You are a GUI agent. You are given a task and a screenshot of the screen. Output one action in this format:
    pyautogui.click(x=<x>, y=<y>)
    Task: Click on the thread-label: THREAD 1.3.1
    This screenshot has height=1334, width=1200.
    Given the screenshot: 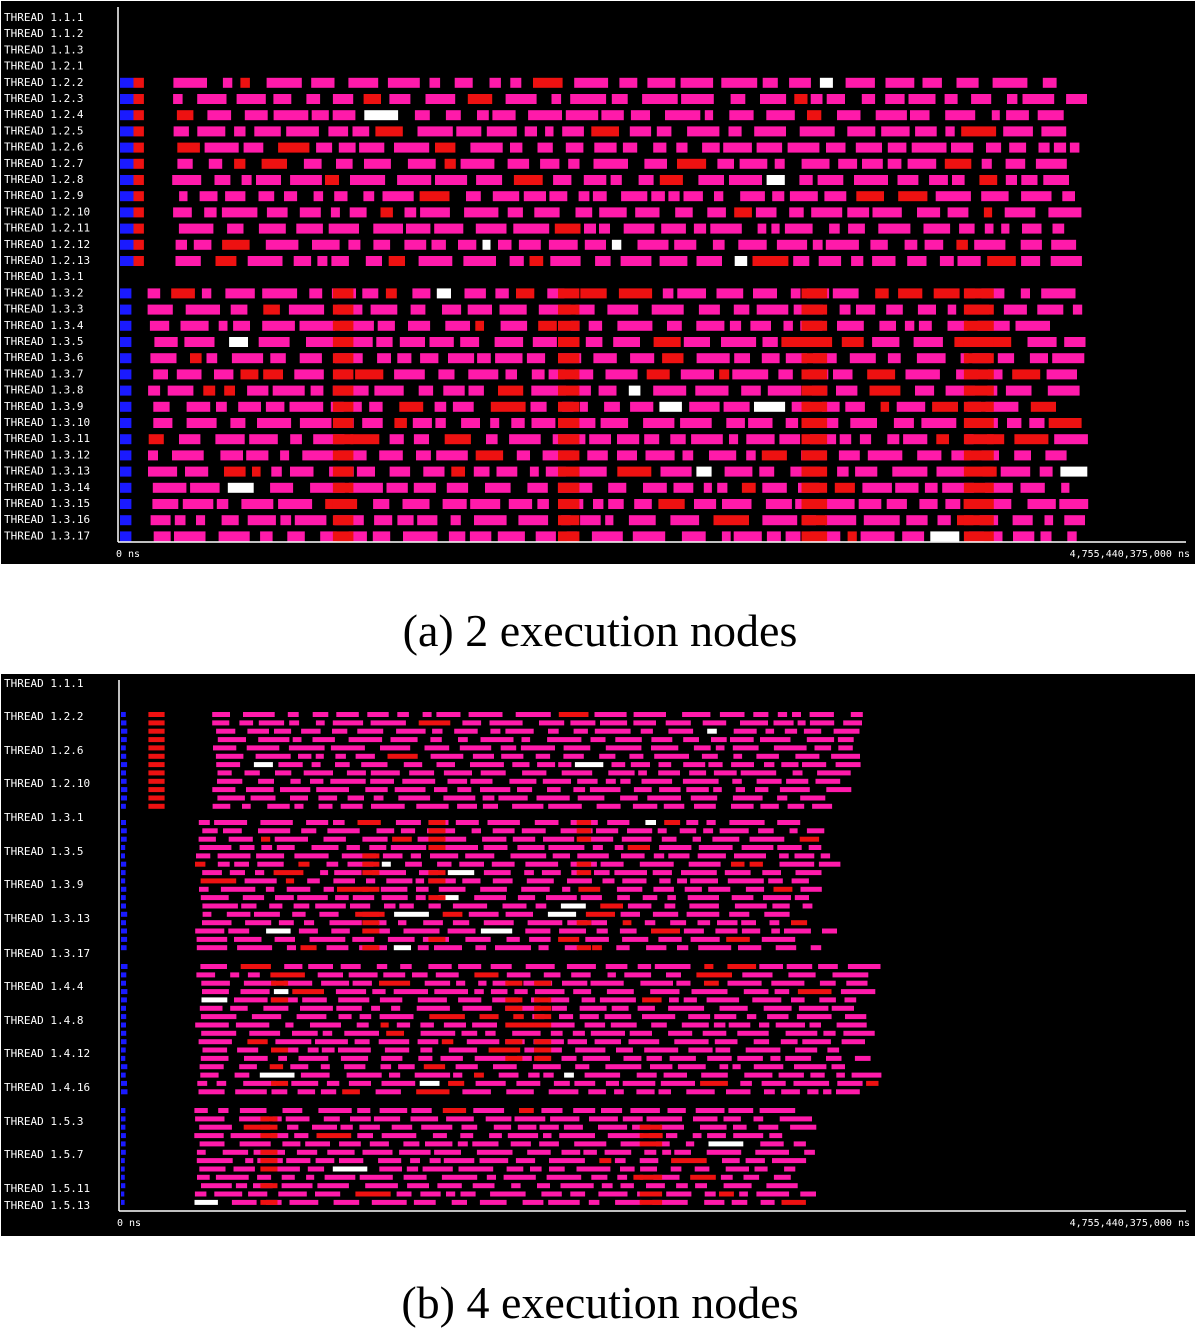 What is the action you would take?
    pyautogui.click(x=43, y=817)
    